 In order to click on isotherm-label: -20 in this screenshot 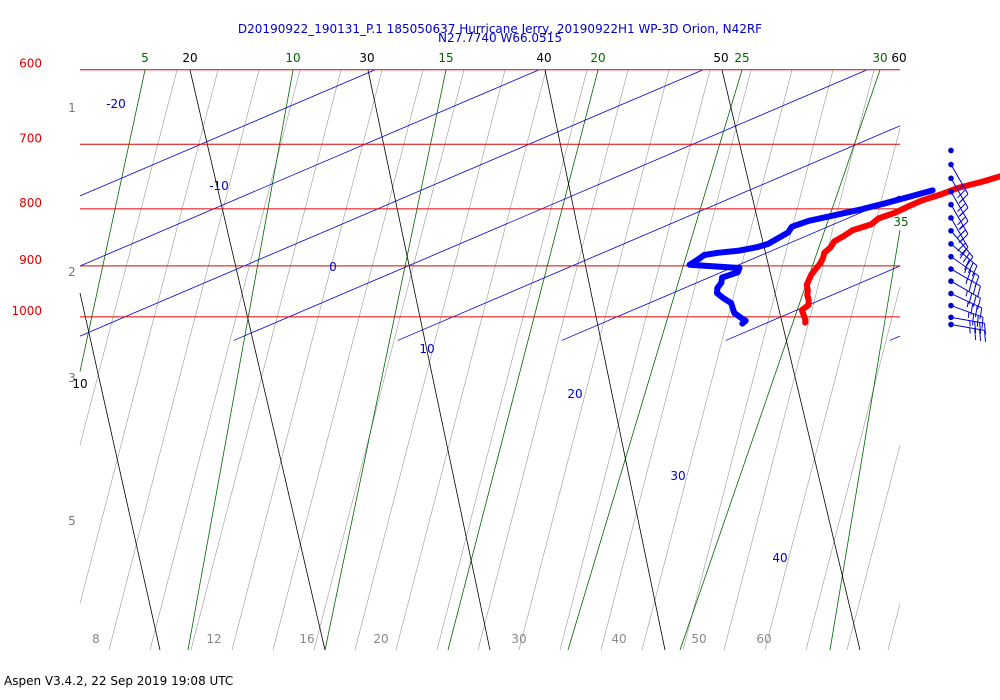, I will do `click(116, 104)`.